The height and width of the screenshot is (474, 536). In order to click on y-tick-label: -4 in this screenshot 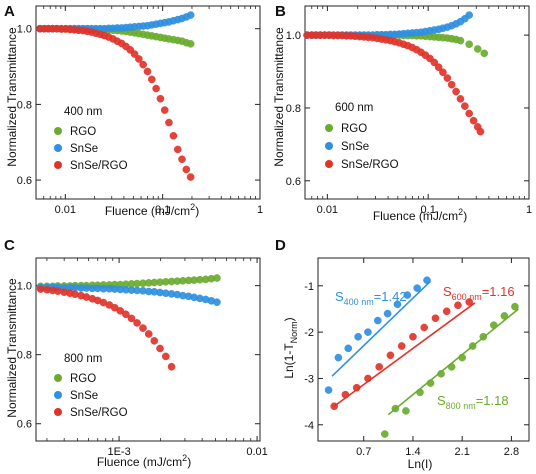, I will do `click(309, 426)`.